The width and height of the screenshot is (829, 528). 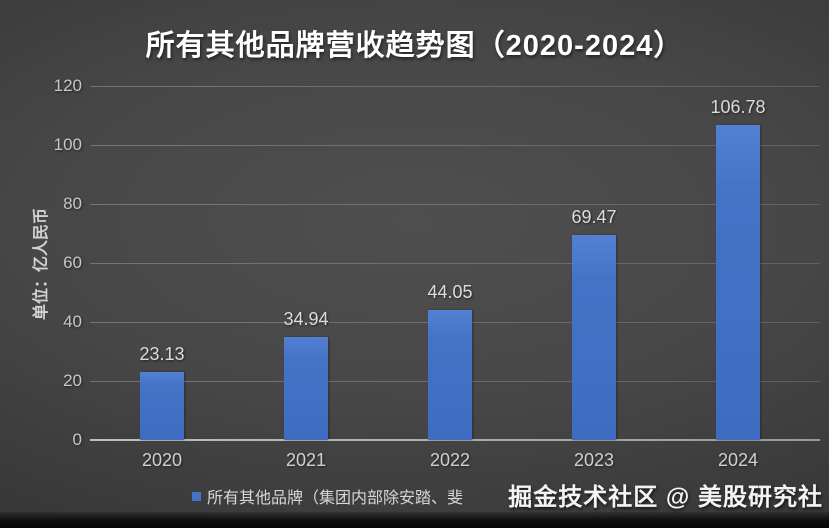 What do you see at coordinates (414, 46) in the screenshot?
I see `chart-title: 所有其他品牌营收趋势图（2020-2024）` at bounding box center [414, 46].